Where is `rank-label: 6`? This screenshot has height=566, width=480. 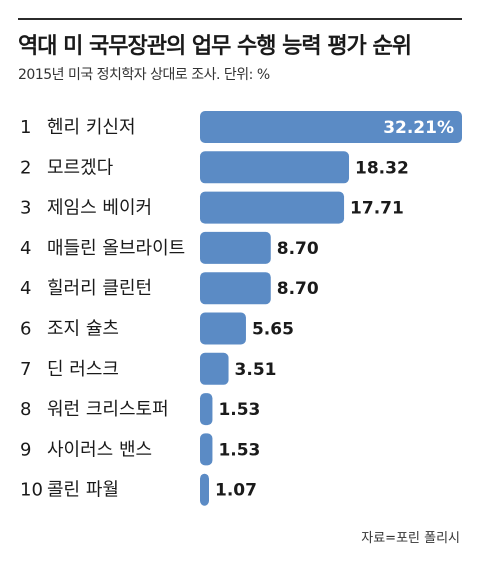
rank-label: 6 is located at coordinates (25, 329).